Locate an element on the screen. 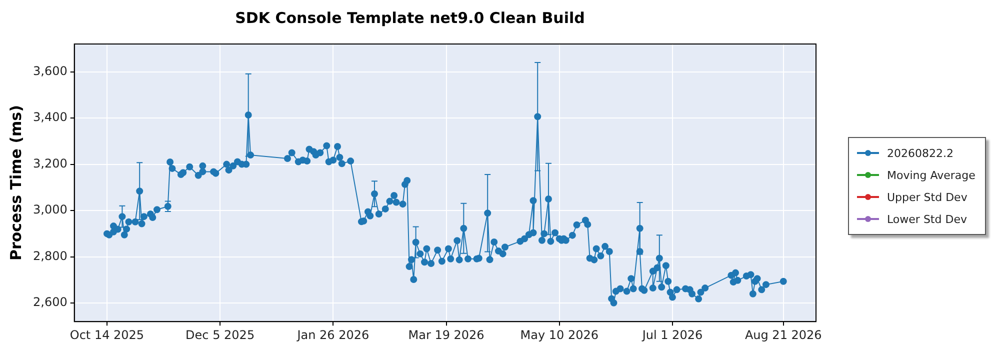 This screenshot has height=350, width=1000. legend-label: Lower Std Dev is located at coordinates (927, 219).